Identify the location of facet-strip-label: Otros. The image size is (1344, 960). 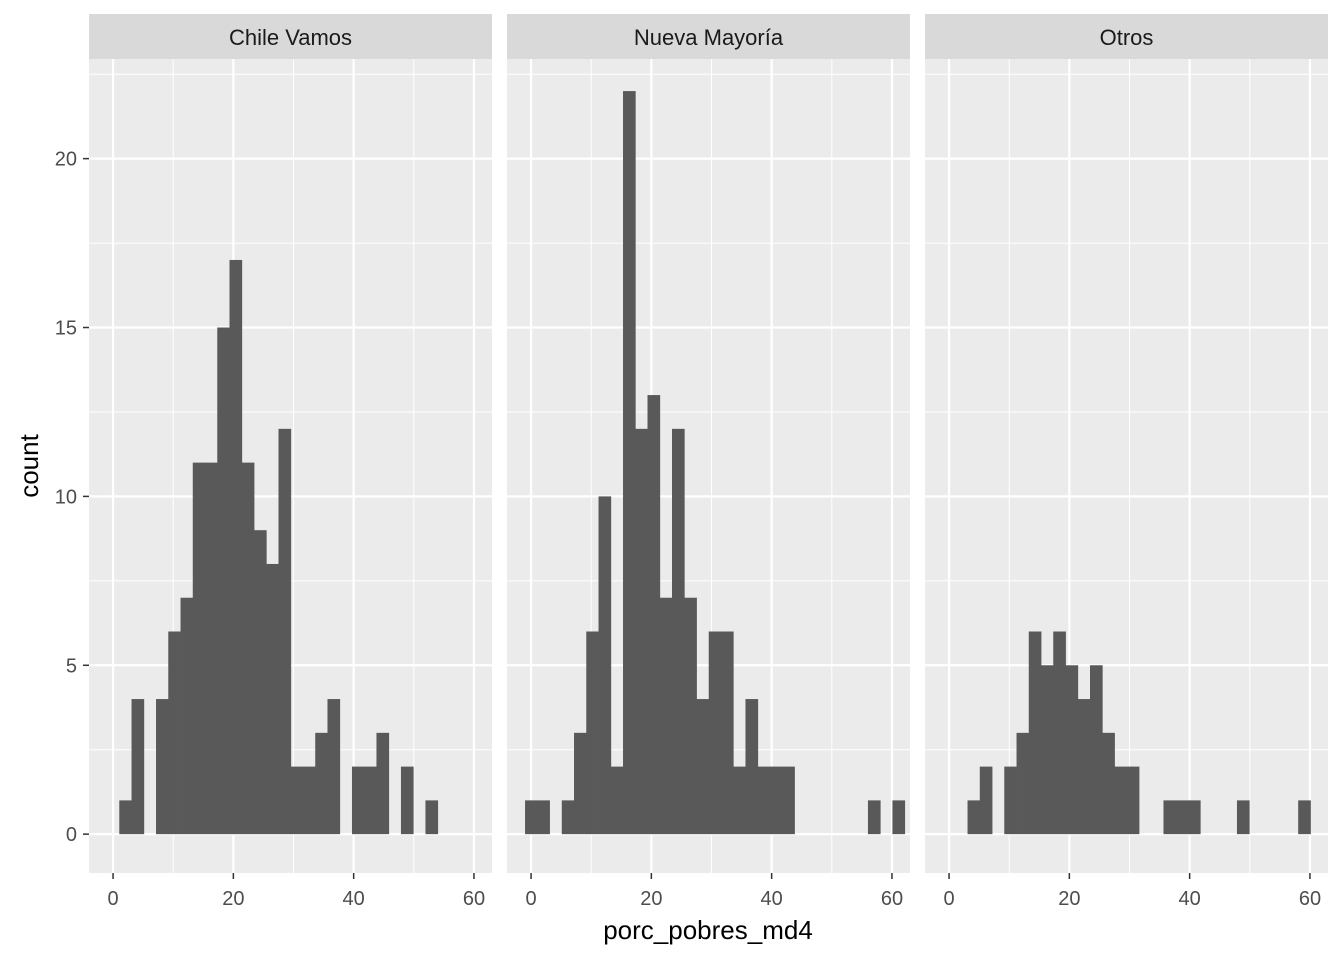
(1127, 37).